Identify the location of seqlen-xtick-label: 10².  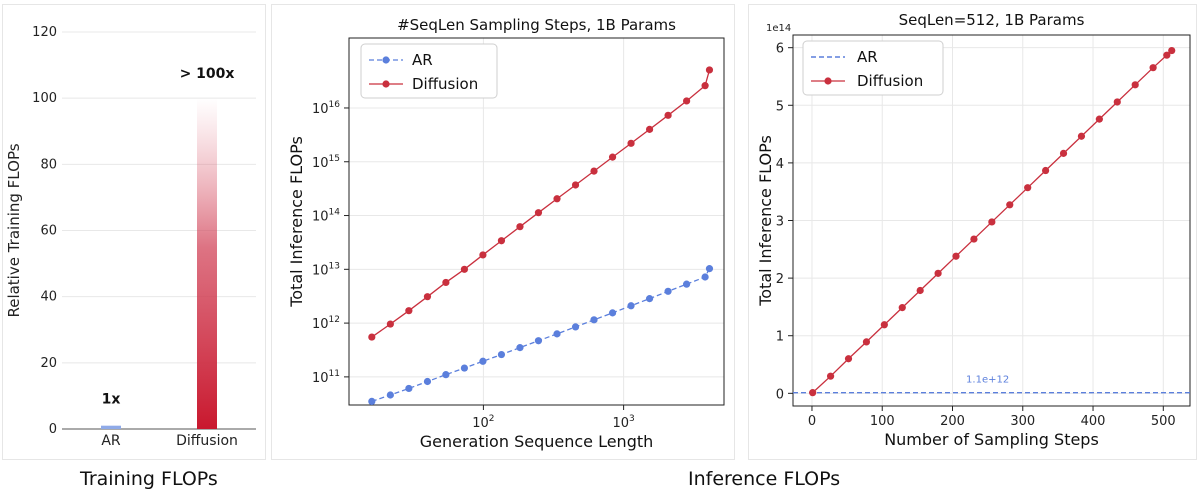
(483, 422).